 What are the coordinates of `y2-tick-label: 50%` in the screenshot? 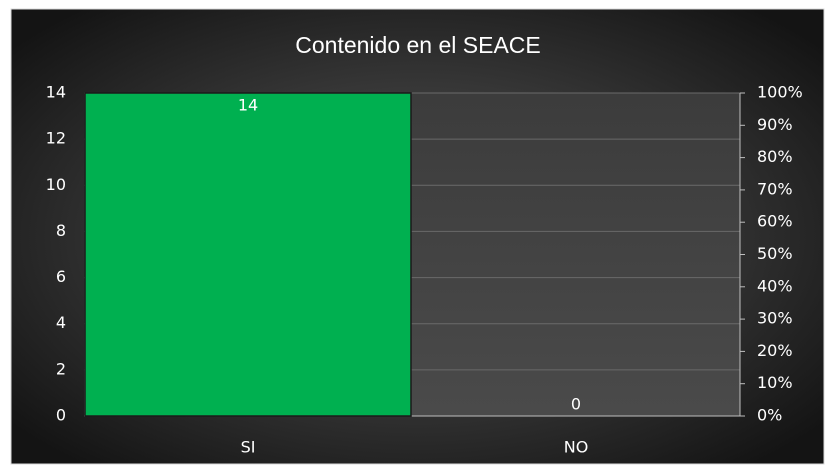 It's located at (775, 253).